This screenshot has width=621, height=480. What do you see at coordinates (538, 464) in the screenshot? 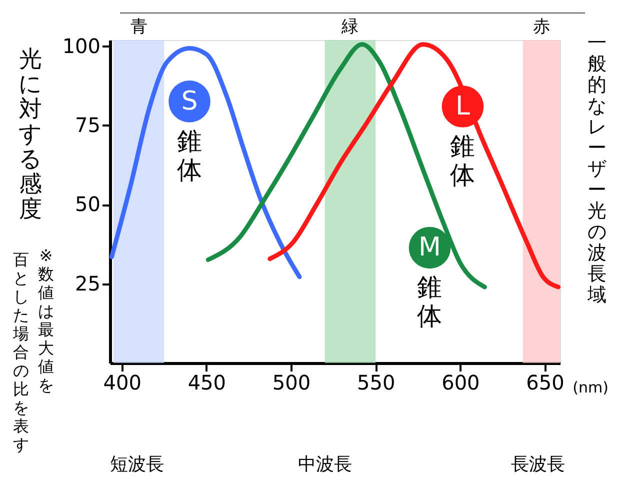
I see `text: 長波長` at bounding box center [538, 464].